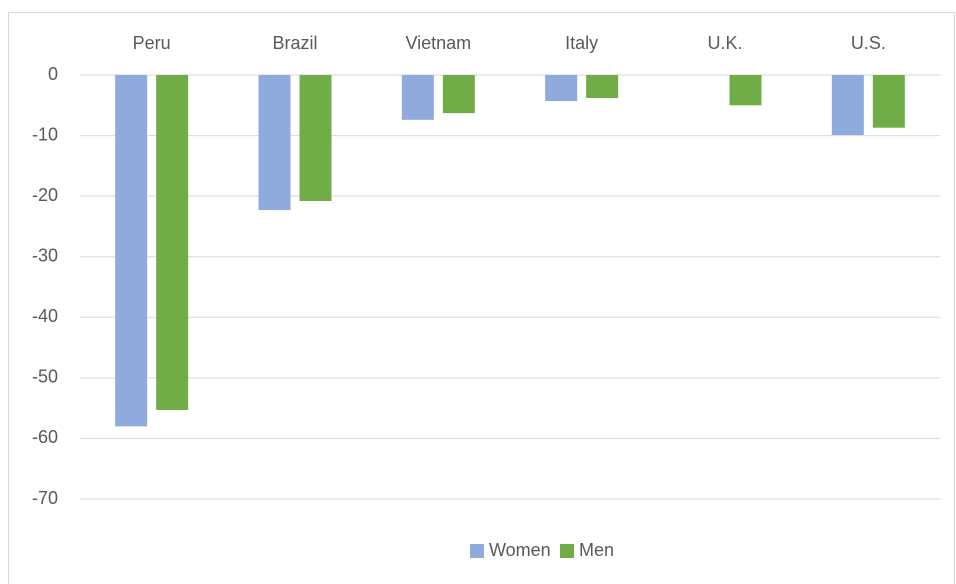 The width and height of the screenshot is (956, 584). Describe the element at coordinates (45, 498) in the screenshot. I see `y-tick-label: -70` at that location.